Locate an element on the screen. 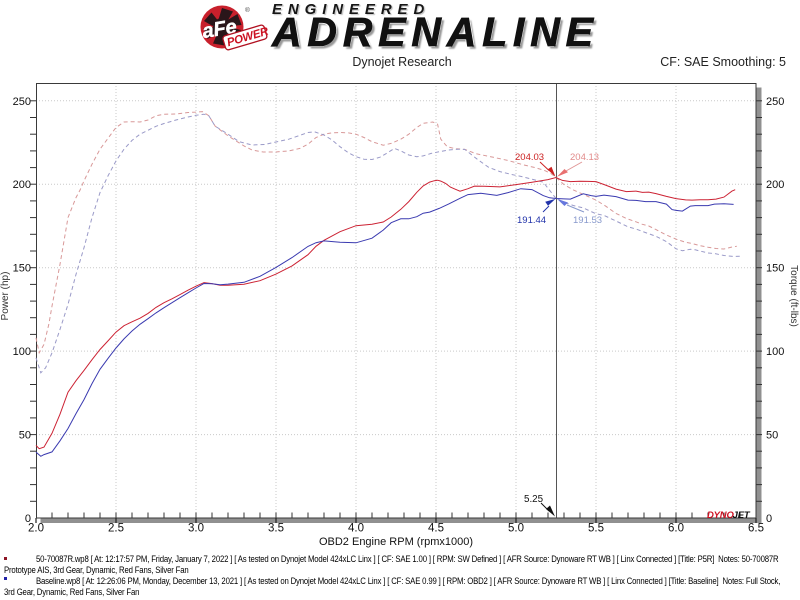 The image size is (800, 600). svg-text: 6.5 is located at coordinates (756, 529).